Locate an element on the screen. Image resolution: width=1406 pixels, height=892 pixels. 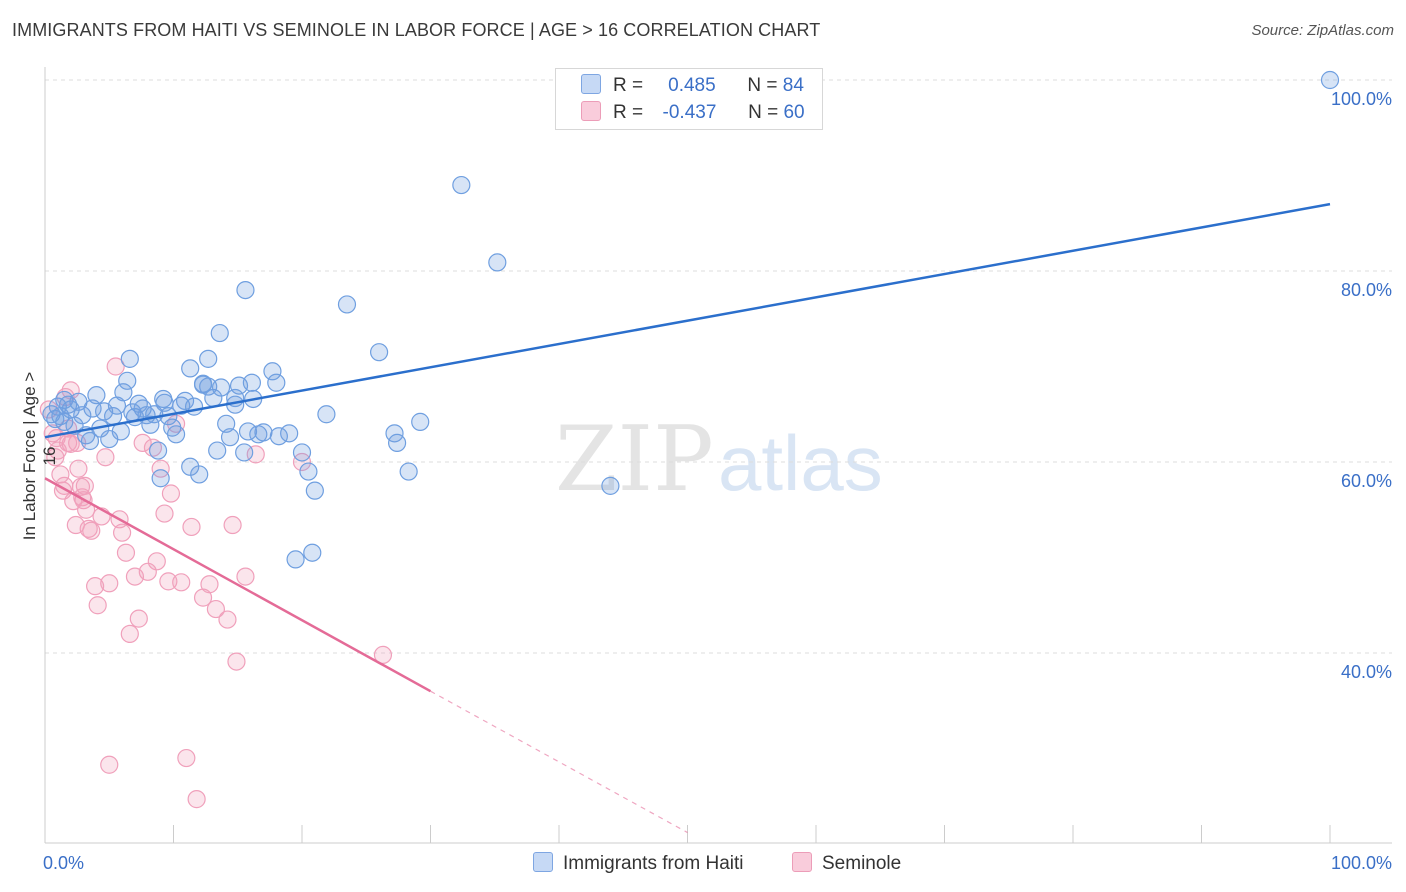
bottom-legend-seminole: Seminole is located at coordinates (846, 863).